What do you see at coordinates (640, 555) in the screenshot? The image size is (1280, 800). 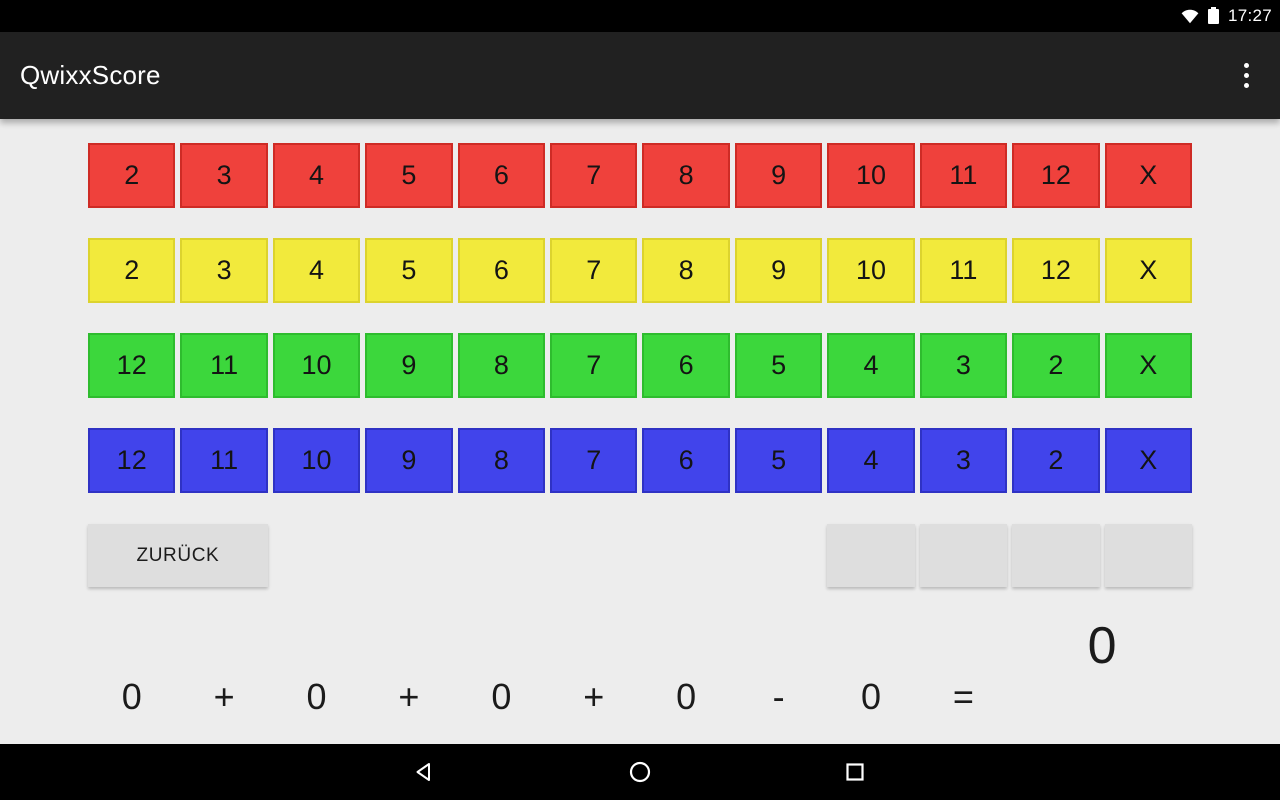 I see `action-row: ZURÜCK` at bounding box center [640, 555].